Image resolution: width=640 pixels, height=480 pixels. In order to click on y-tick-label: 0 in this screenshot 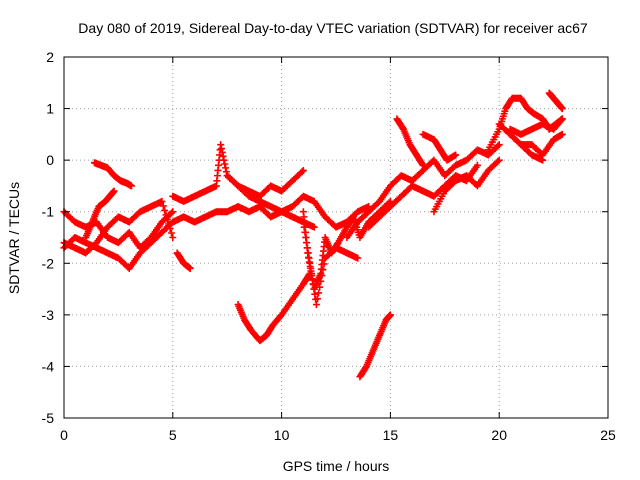, I will do `click(50, 160)`.